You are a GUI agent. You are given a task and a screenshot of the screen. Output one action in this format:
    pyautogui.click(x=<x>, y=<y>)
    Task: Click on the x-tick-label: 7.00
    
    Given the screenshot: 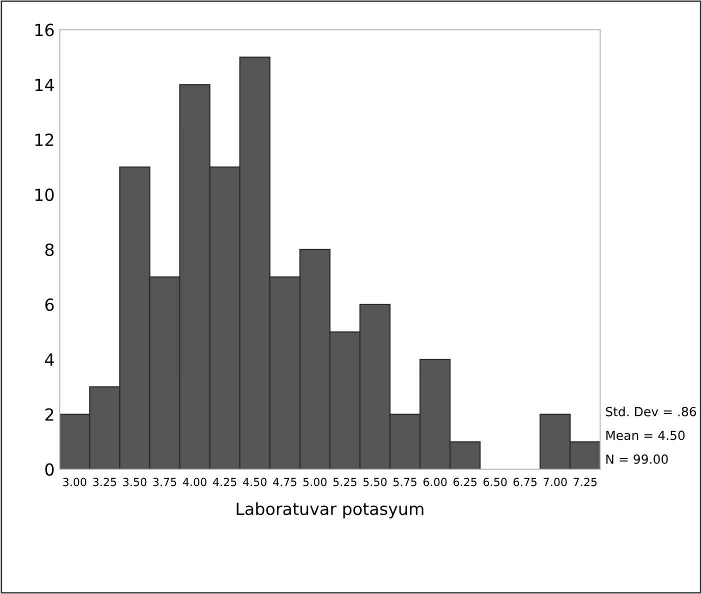 What is the action you would take?
    pyautogui.click(x=555, y=482)
    